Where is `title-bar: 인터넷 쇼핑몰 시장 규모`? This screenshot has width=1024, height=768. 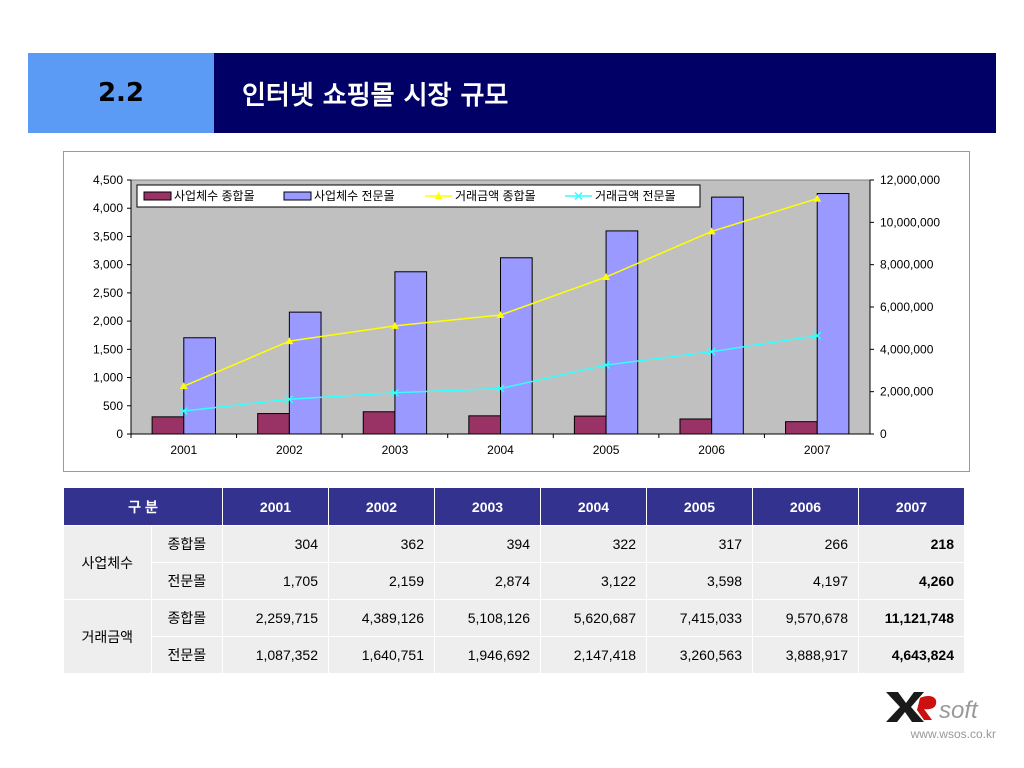 title-bar: 인터넷 쇼핑몰 시장 규모 is located at coordinates (605, 93).